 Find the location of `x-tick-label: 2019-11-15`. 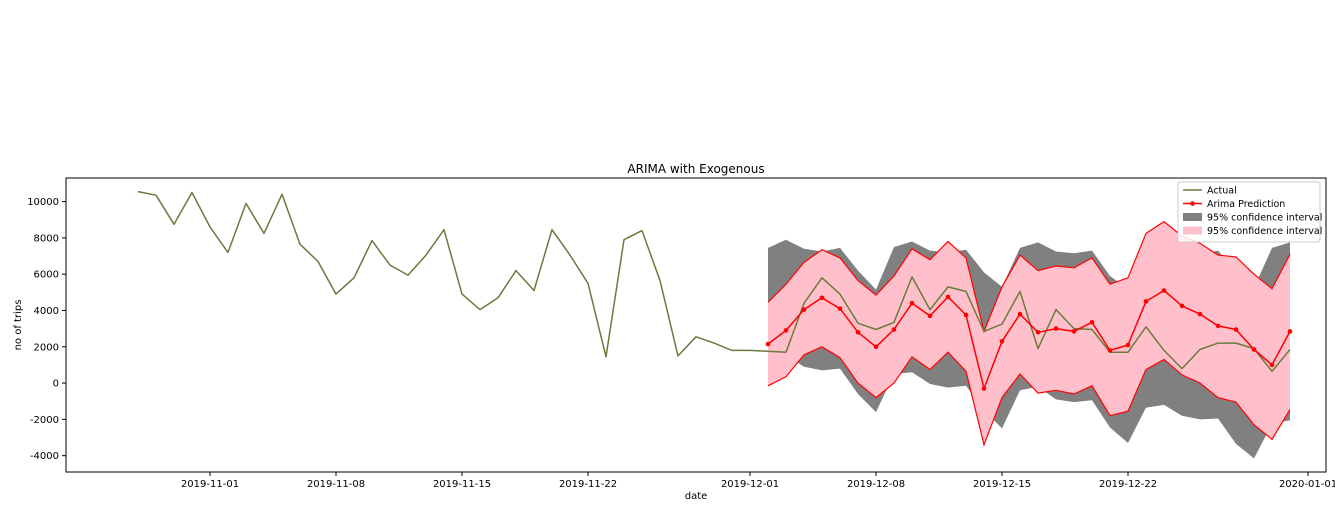

x-tick-label: 2019-11-15 is located at coordinates (462, 484).